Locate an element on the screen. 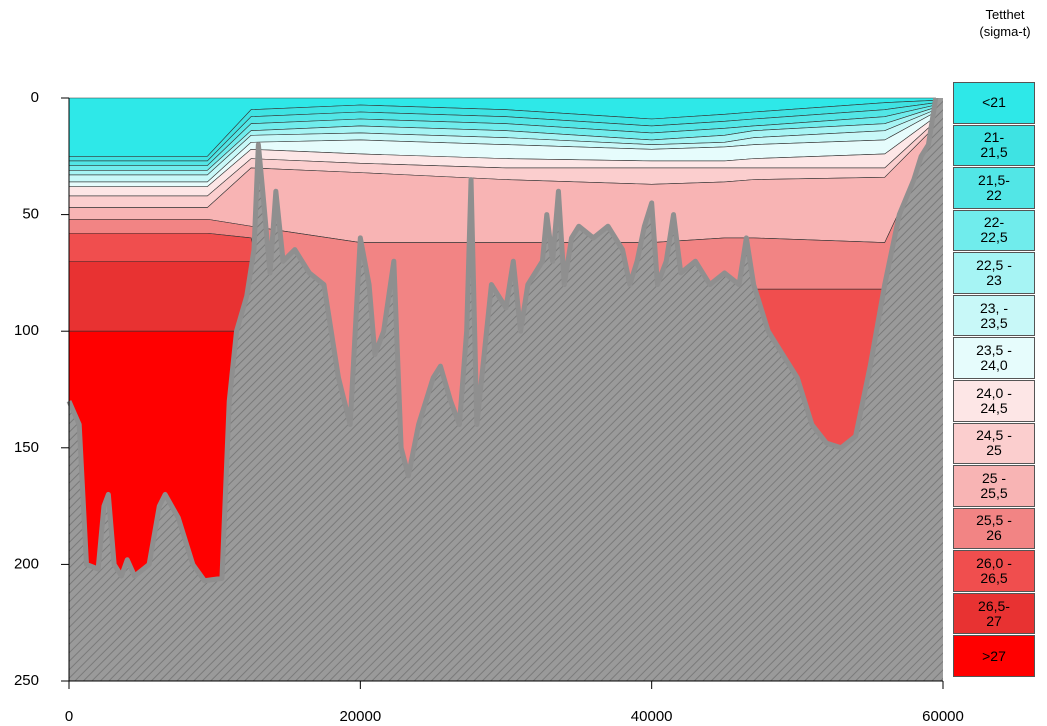 The height and width of the screenshot is (726, 1047). legend-title: Tetthet is located at coordinates (1005, 14).